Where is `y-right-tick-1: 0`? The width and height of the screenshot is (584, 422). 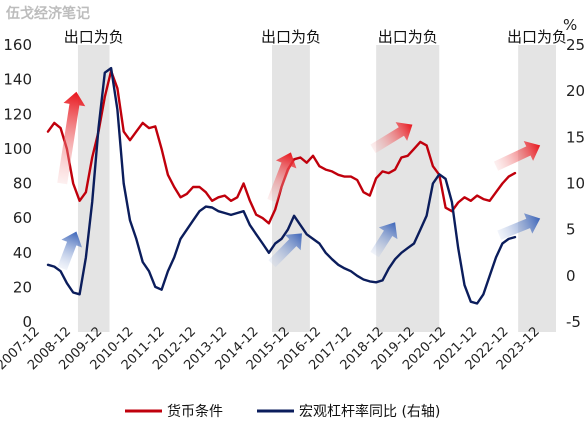 y-right-tick-1: 0 is located at coordinates (571, 276).